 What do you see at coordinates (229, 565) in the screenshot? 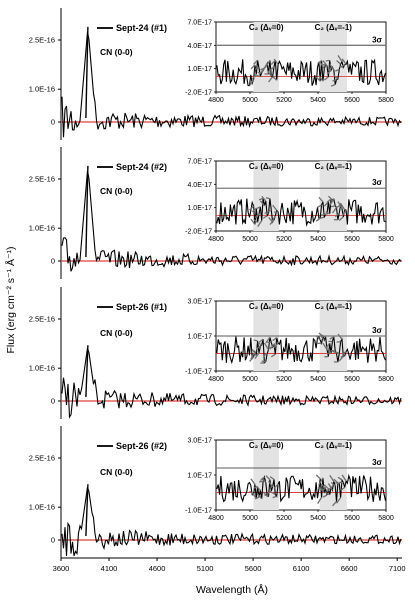
I see `x-axis: 3600 4100 4600 5100 5600 6100 6600 7100` at bounding box center [229, 565].